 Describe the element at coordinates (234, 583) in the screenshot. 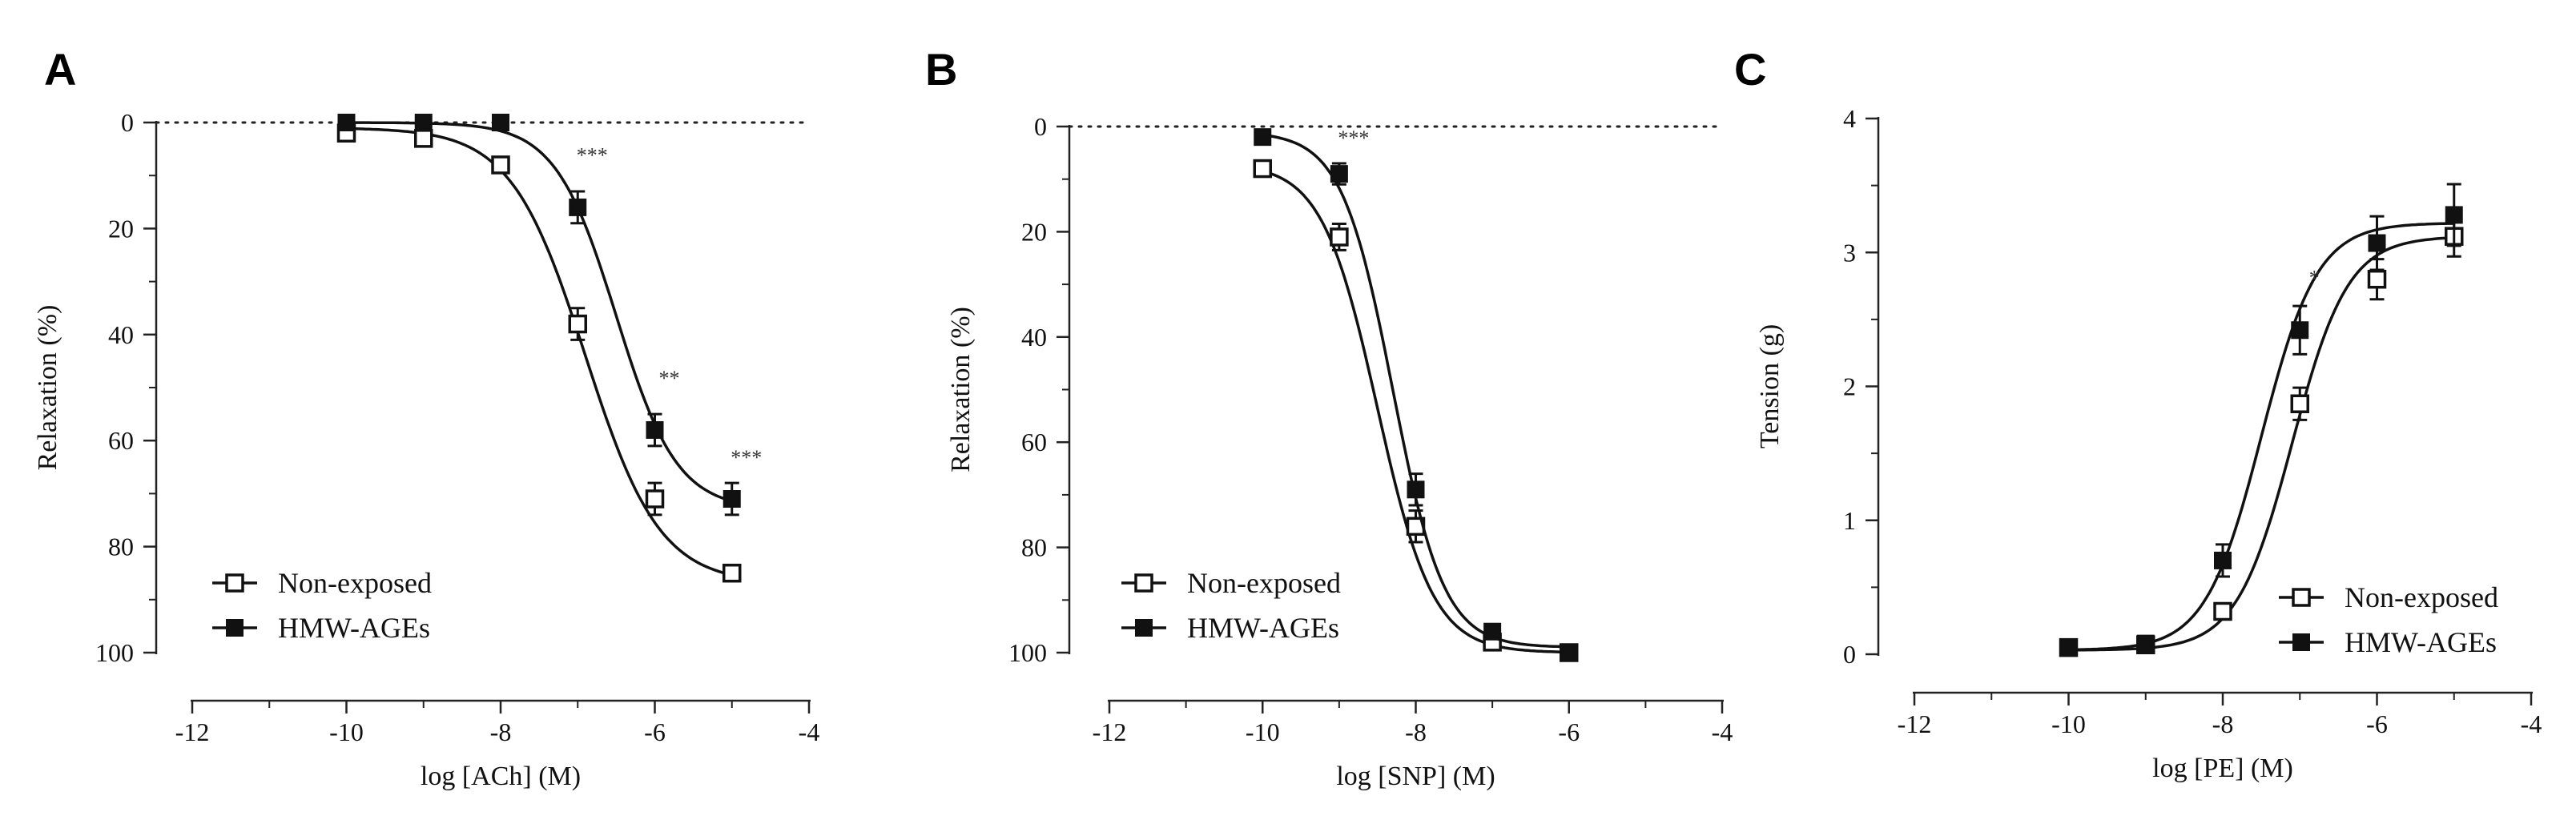

I see `panel-a-legend-non-exposed-marker` at that location.